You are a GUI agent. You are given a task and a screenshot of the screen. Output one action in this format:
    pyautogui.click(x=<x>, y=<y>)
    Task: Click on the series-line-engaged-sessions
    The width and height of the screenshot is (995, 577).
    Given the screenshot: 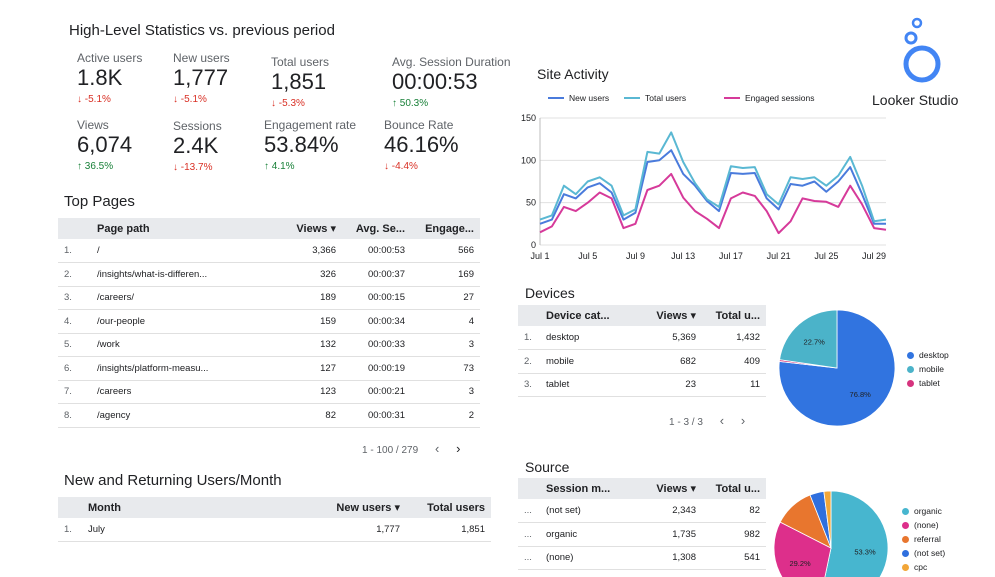 What is the action you would take?
    pyautogui.click(x=713, y=203)
    